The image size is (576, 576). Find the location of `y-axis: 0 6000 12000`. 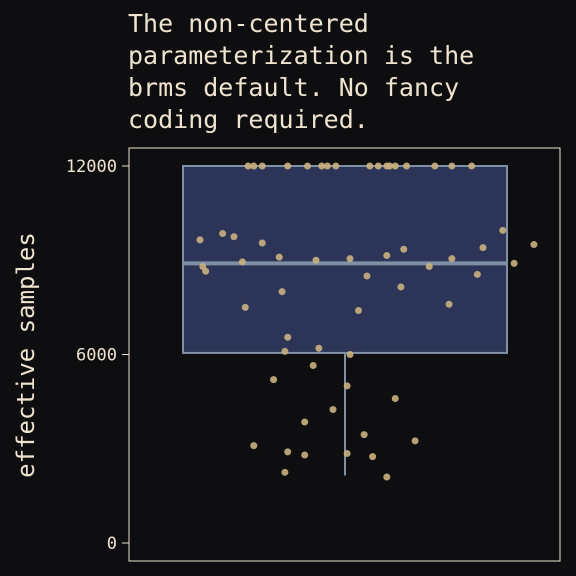

y-axis: 0 6000 12000 is located at coordinates (97, 355).